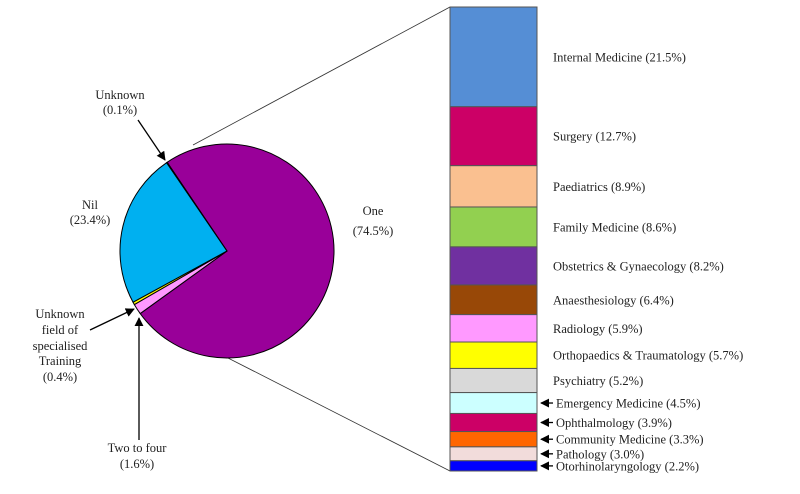  What do you see at coordinates (60, 377) in the screenshot?
I see `pie-value-unknown-field: (0.4%)` at bounding box center [60, 377].